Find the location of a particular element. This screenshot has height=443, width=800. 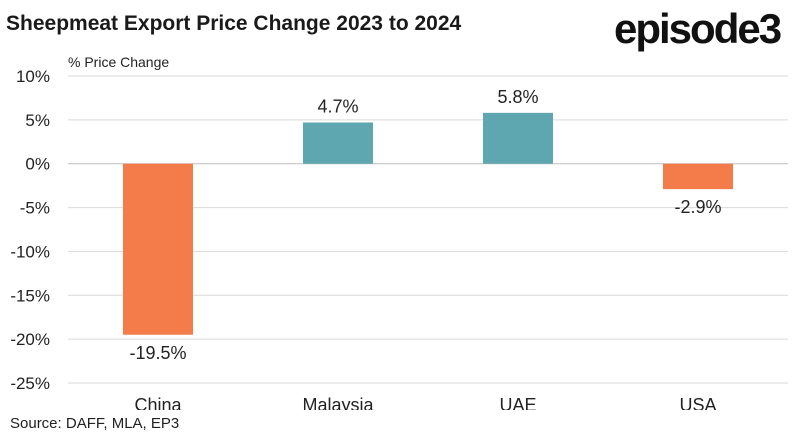

y-tick-label: 5% is located at coordinates (37, 120).